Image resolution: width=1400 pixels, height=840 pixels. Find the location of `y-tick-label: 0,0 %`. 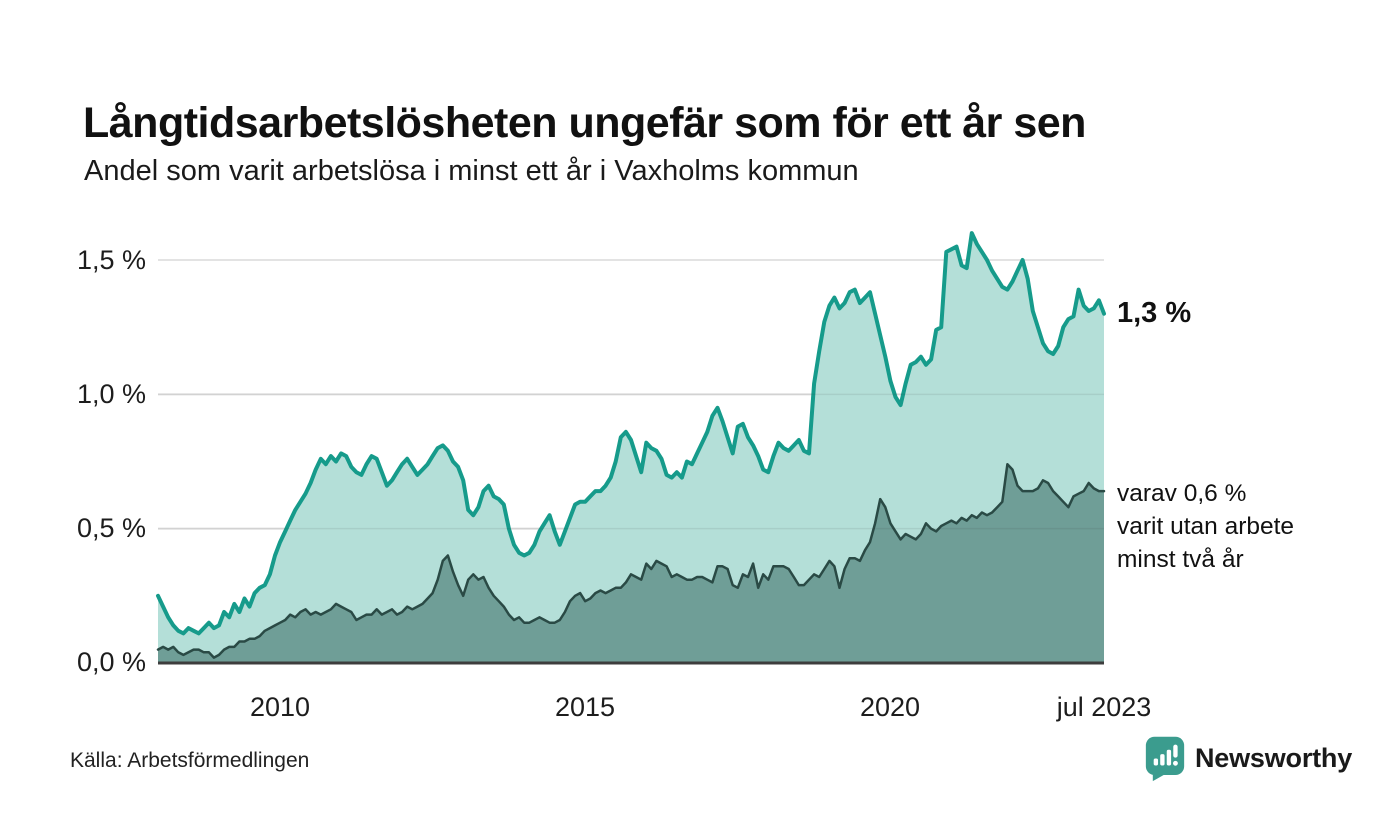

y-tick-label: 0,0 % is located at coordinates (111, 662).